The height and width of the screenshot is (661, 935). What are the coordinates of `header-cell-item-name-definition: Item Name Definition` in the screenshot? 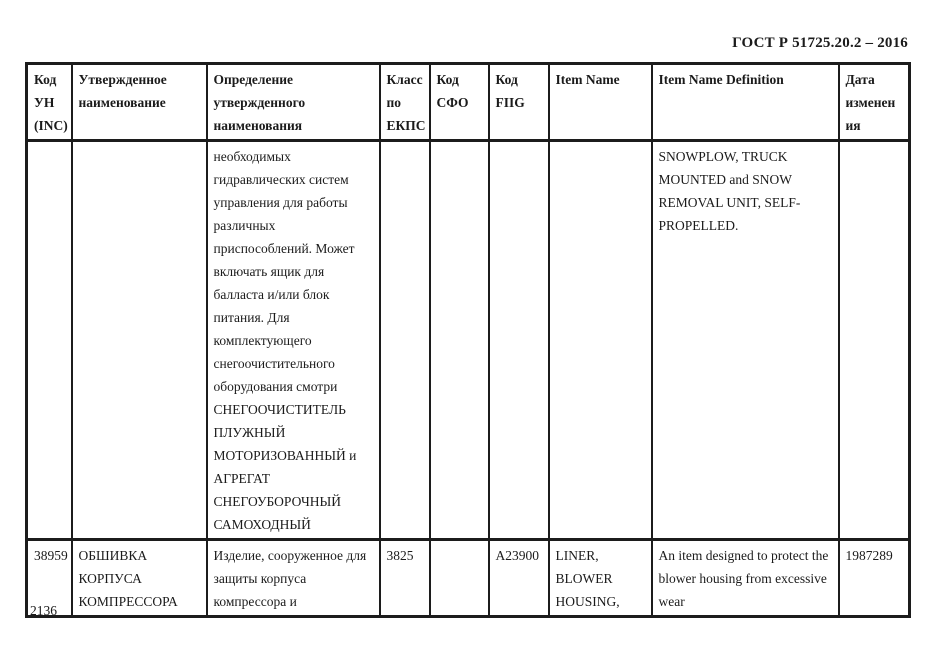 It's located at (745, 102).